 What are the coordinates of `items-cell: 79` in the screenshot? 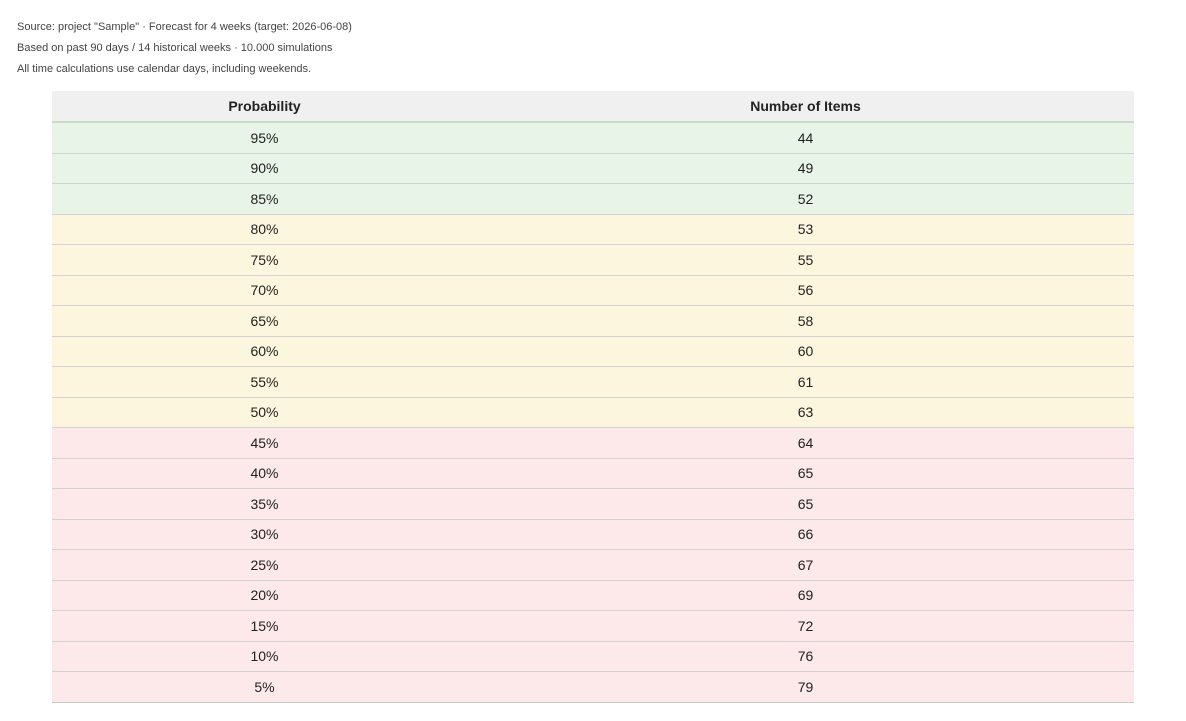 It's located at (805, 687).